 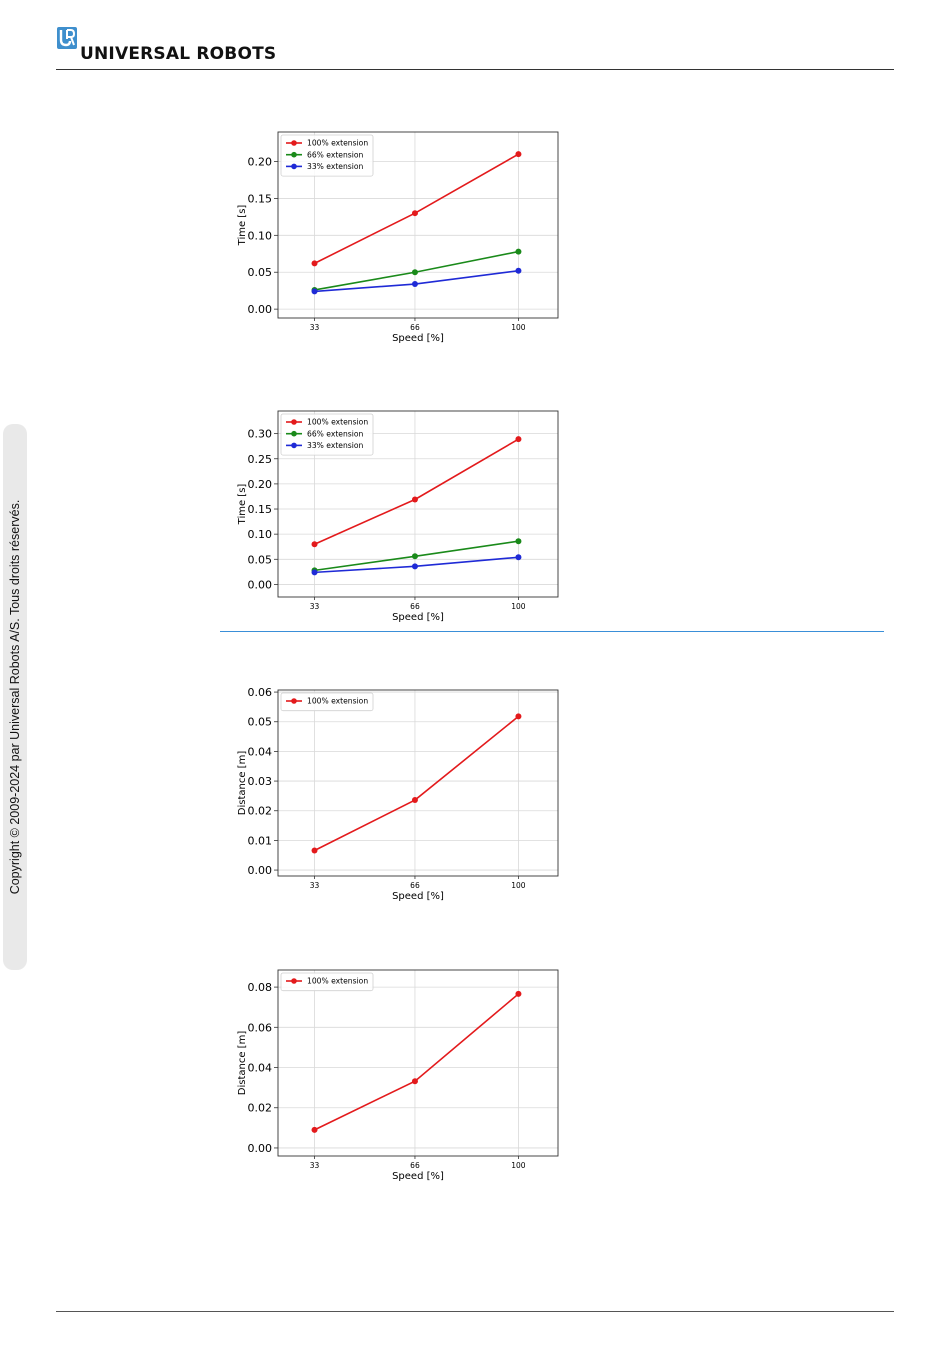 What do you see at coordinates (260, 987) in the screenshot?
I see `y-tick-label: 0.08` at bounding box center [260, 987].